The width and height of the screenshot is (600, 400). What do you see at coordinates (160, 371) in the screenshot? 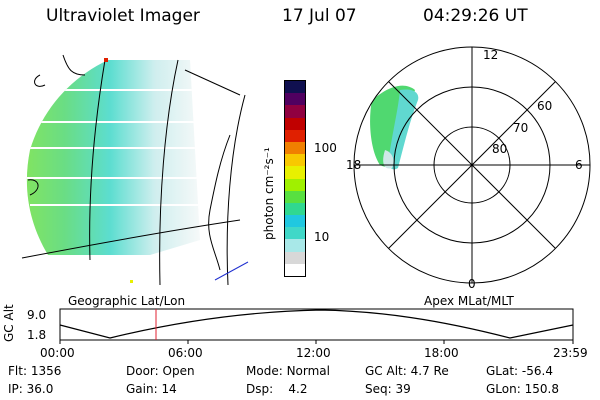
I see `door-info: Door: Open` at bounding box center [160, 371].